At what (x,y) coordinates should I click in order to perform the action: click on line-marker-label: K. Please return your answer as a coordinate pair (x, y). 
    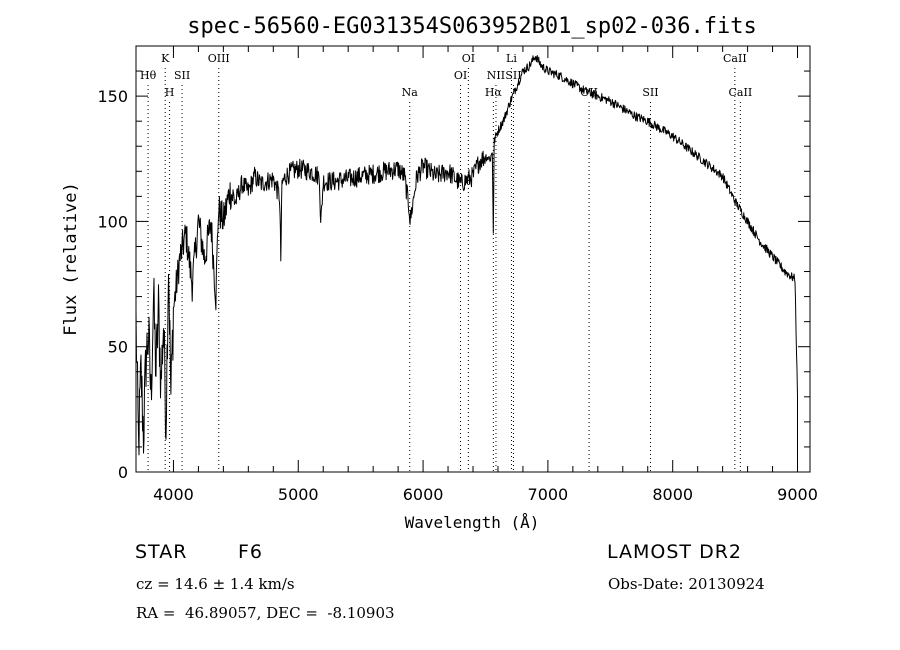
    Looking at the image, I should click on (165, 58).